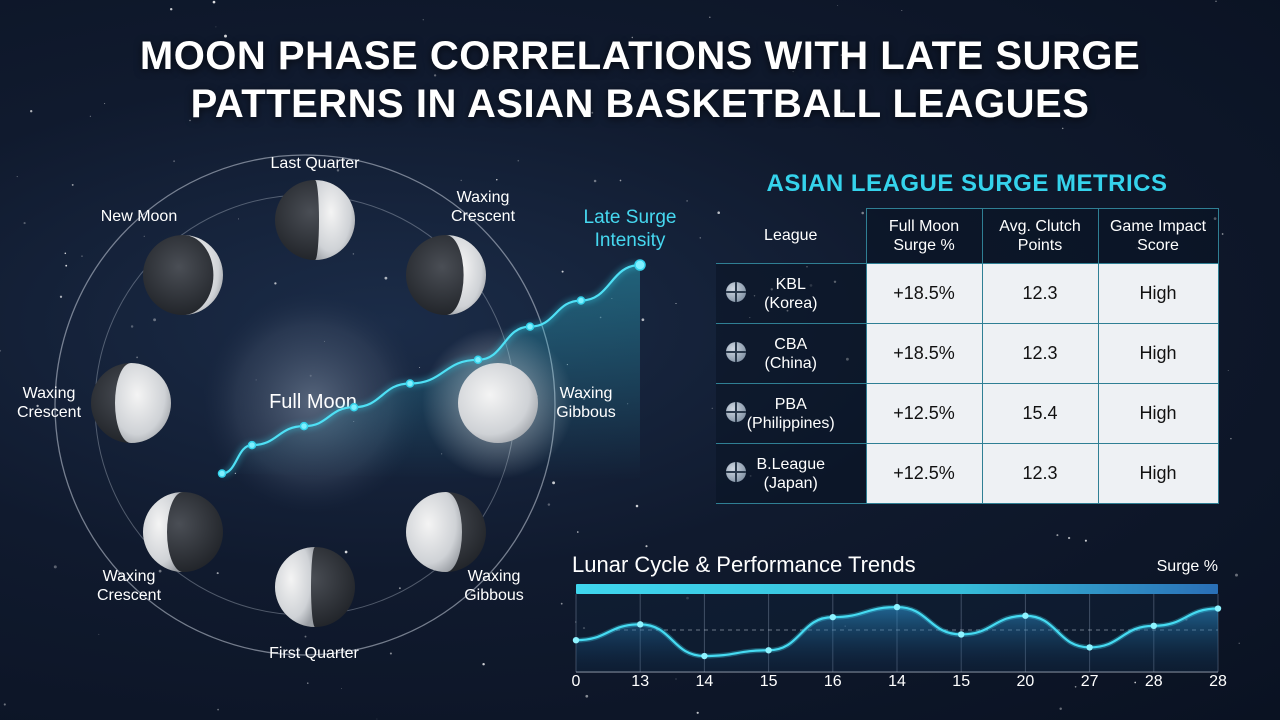  I want to click on table-row: CBA (China) +18.5% 12.3 High, so click(967, 353).